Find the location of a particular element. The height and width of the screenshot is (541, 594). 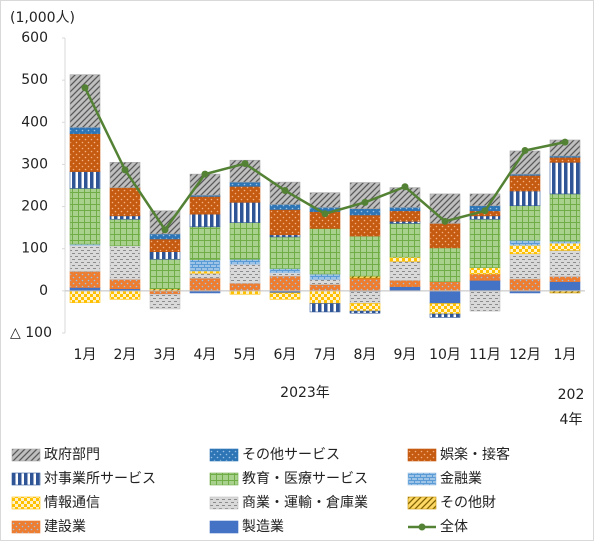

legend-label: 製造業 is located at coordinates (263, 527).